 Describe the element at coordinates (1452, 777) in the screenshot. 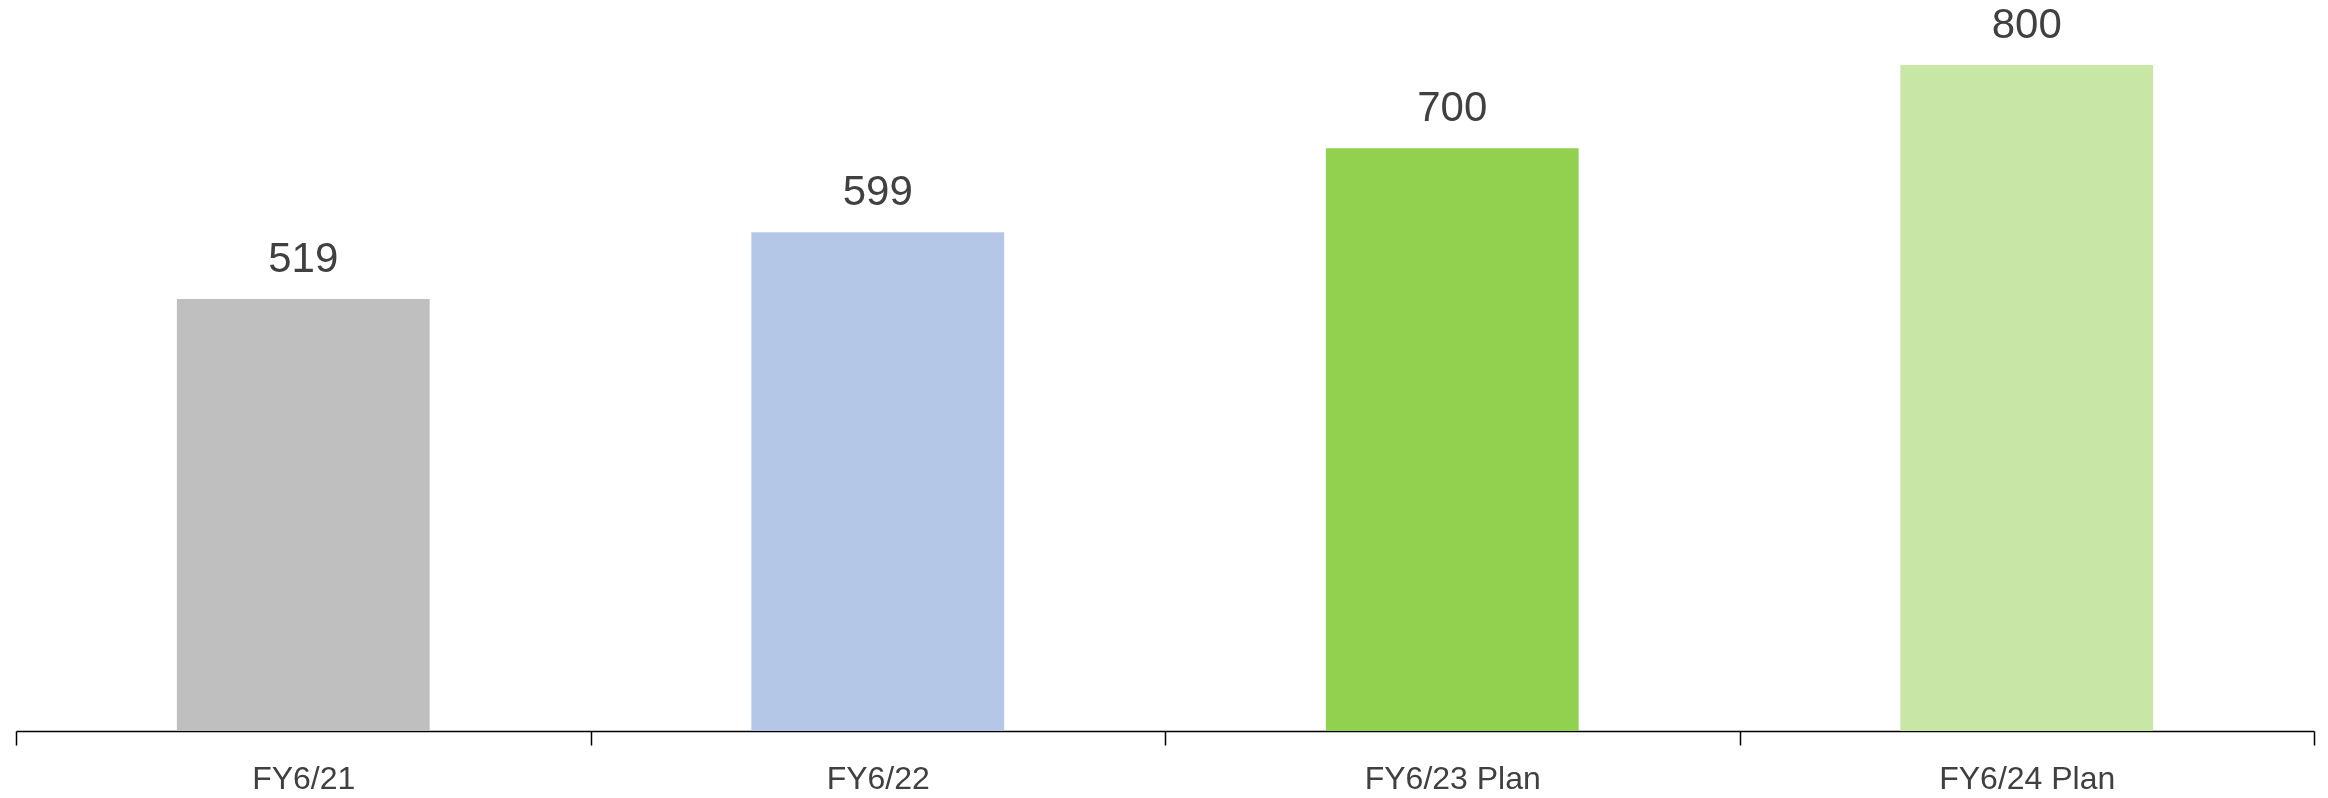

I see `x-tick-label: FY6/23 Plan` at that location.